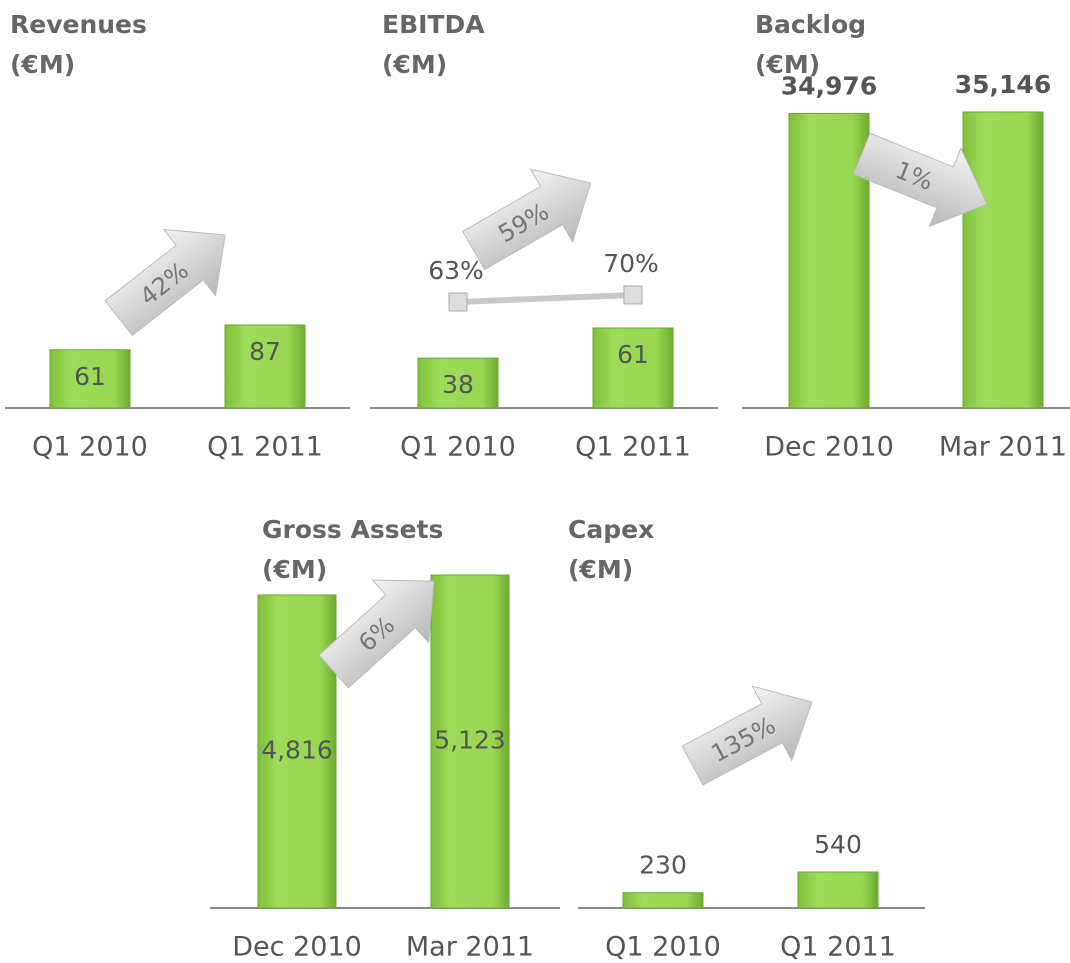 The image size is (1070, 963). Describe the element at coordinates (265, 351) in the screenshot. I see `data-label: 87` at that location.